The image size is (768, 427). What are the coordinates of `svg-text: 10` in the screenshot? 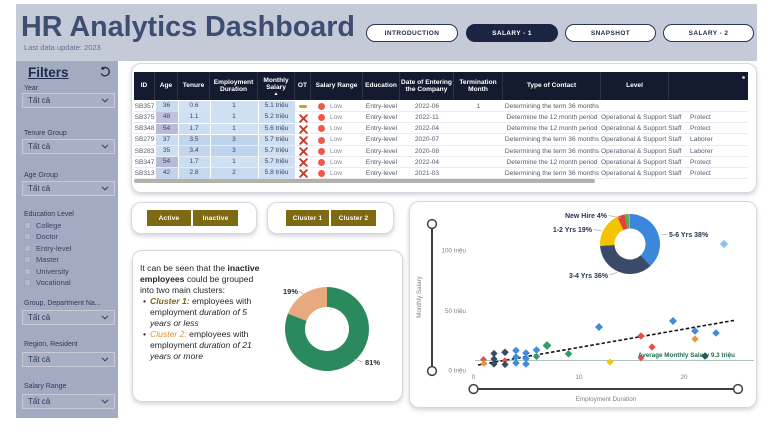 It's located at (579, 377).